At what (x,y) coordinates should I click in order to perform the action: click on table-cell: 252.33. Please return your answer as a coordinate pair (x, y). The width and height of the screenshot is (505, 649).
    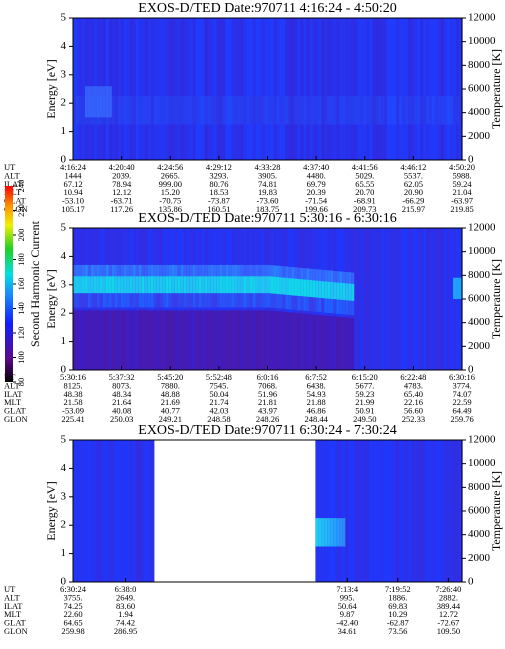
    Looking at the image, I should click on (413, 419).